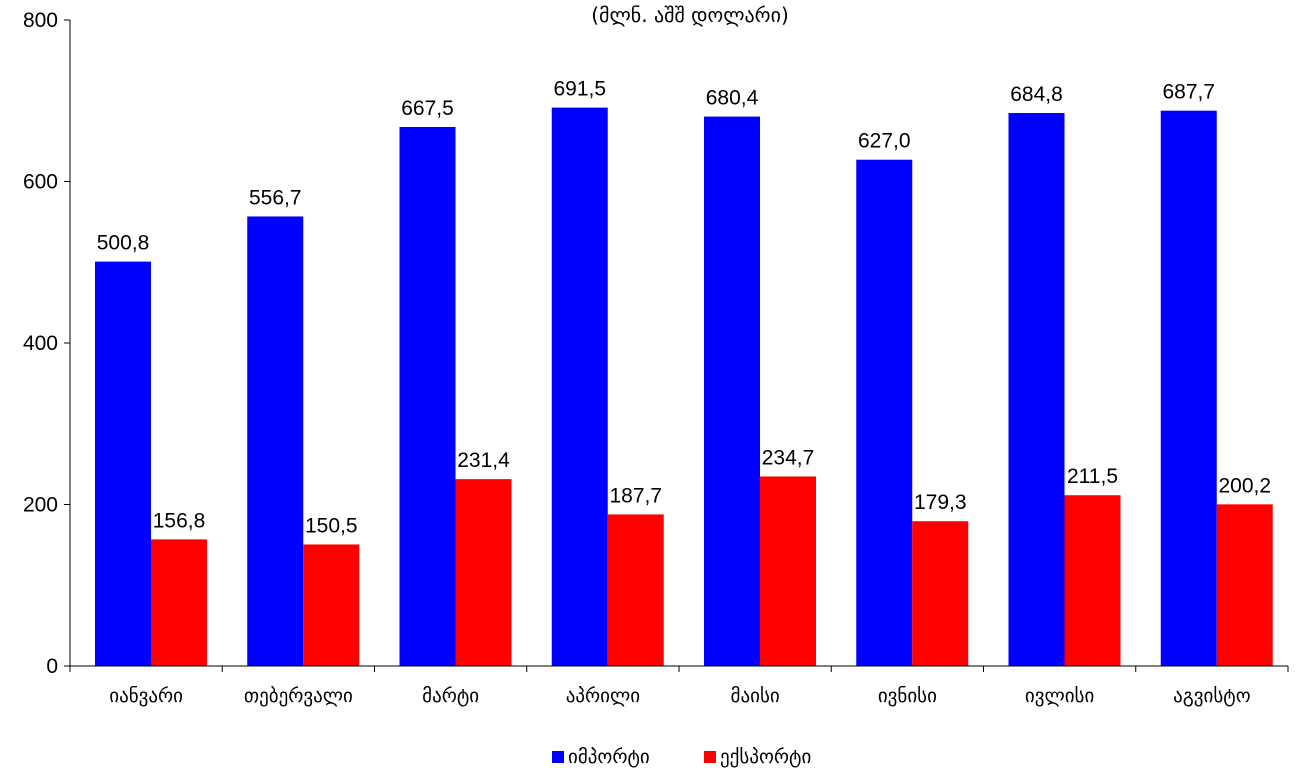 The image size is (1306, 776). What do you see at coordinates (40, 20) in the screenshot?
I see `y-tick-label-4: 800` at bounding box center [40, 20].